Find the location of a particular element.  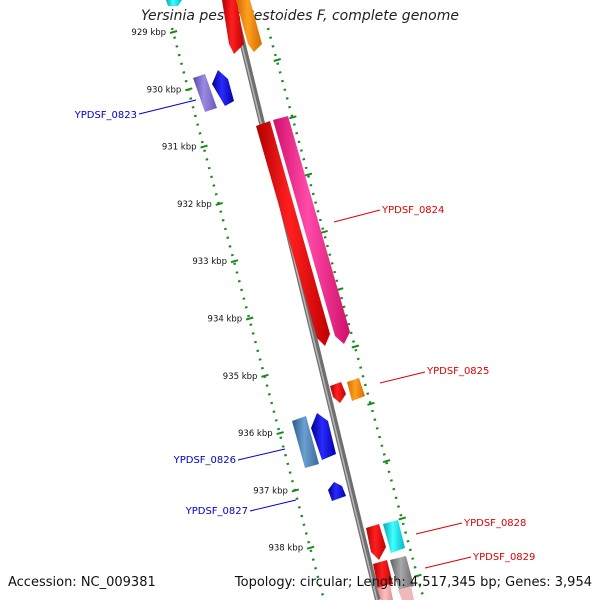

gene-label-ypdsf-0823: YPDSF_0823 is located at coordinates (135, 110).